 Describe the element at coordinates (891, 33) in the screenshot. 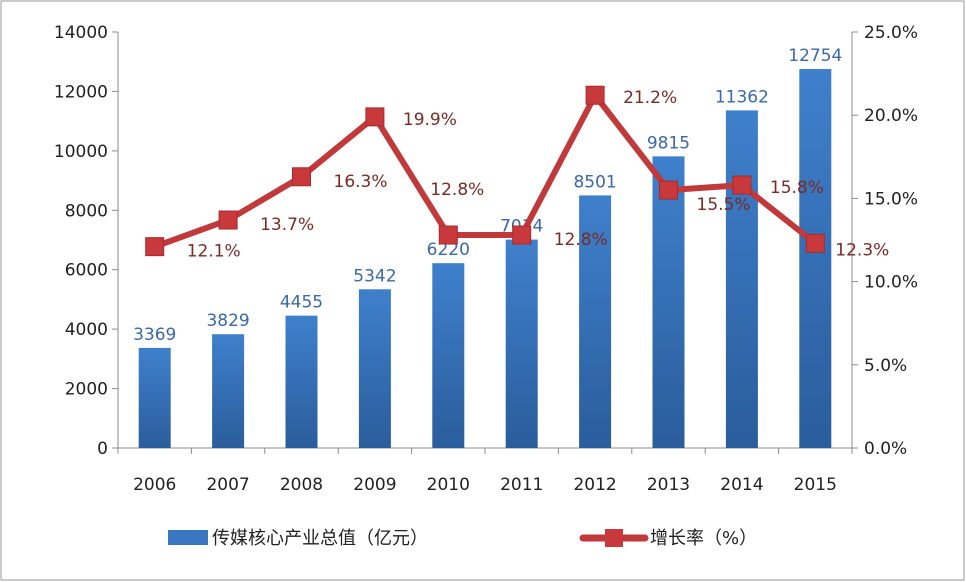

I see `right-tick-label: 25.0%` at that location.